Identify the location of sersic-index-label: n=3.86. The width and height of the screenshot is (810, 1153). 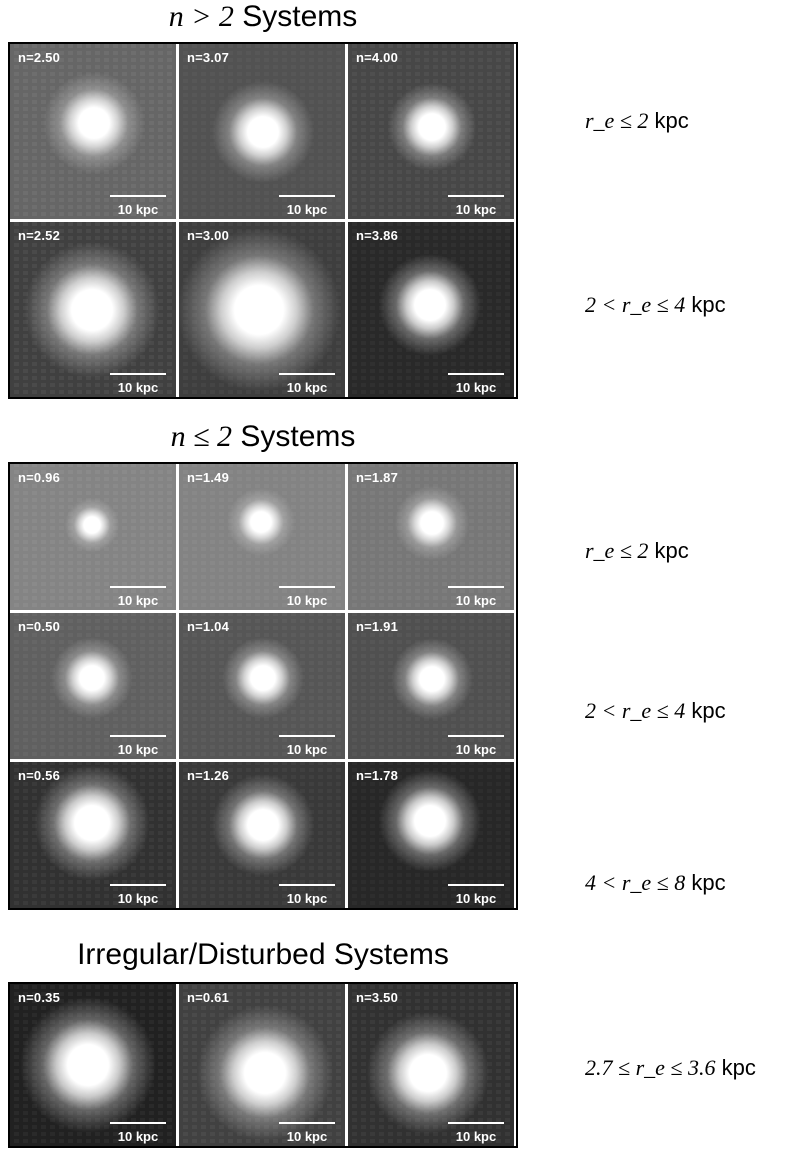
(377, 235).